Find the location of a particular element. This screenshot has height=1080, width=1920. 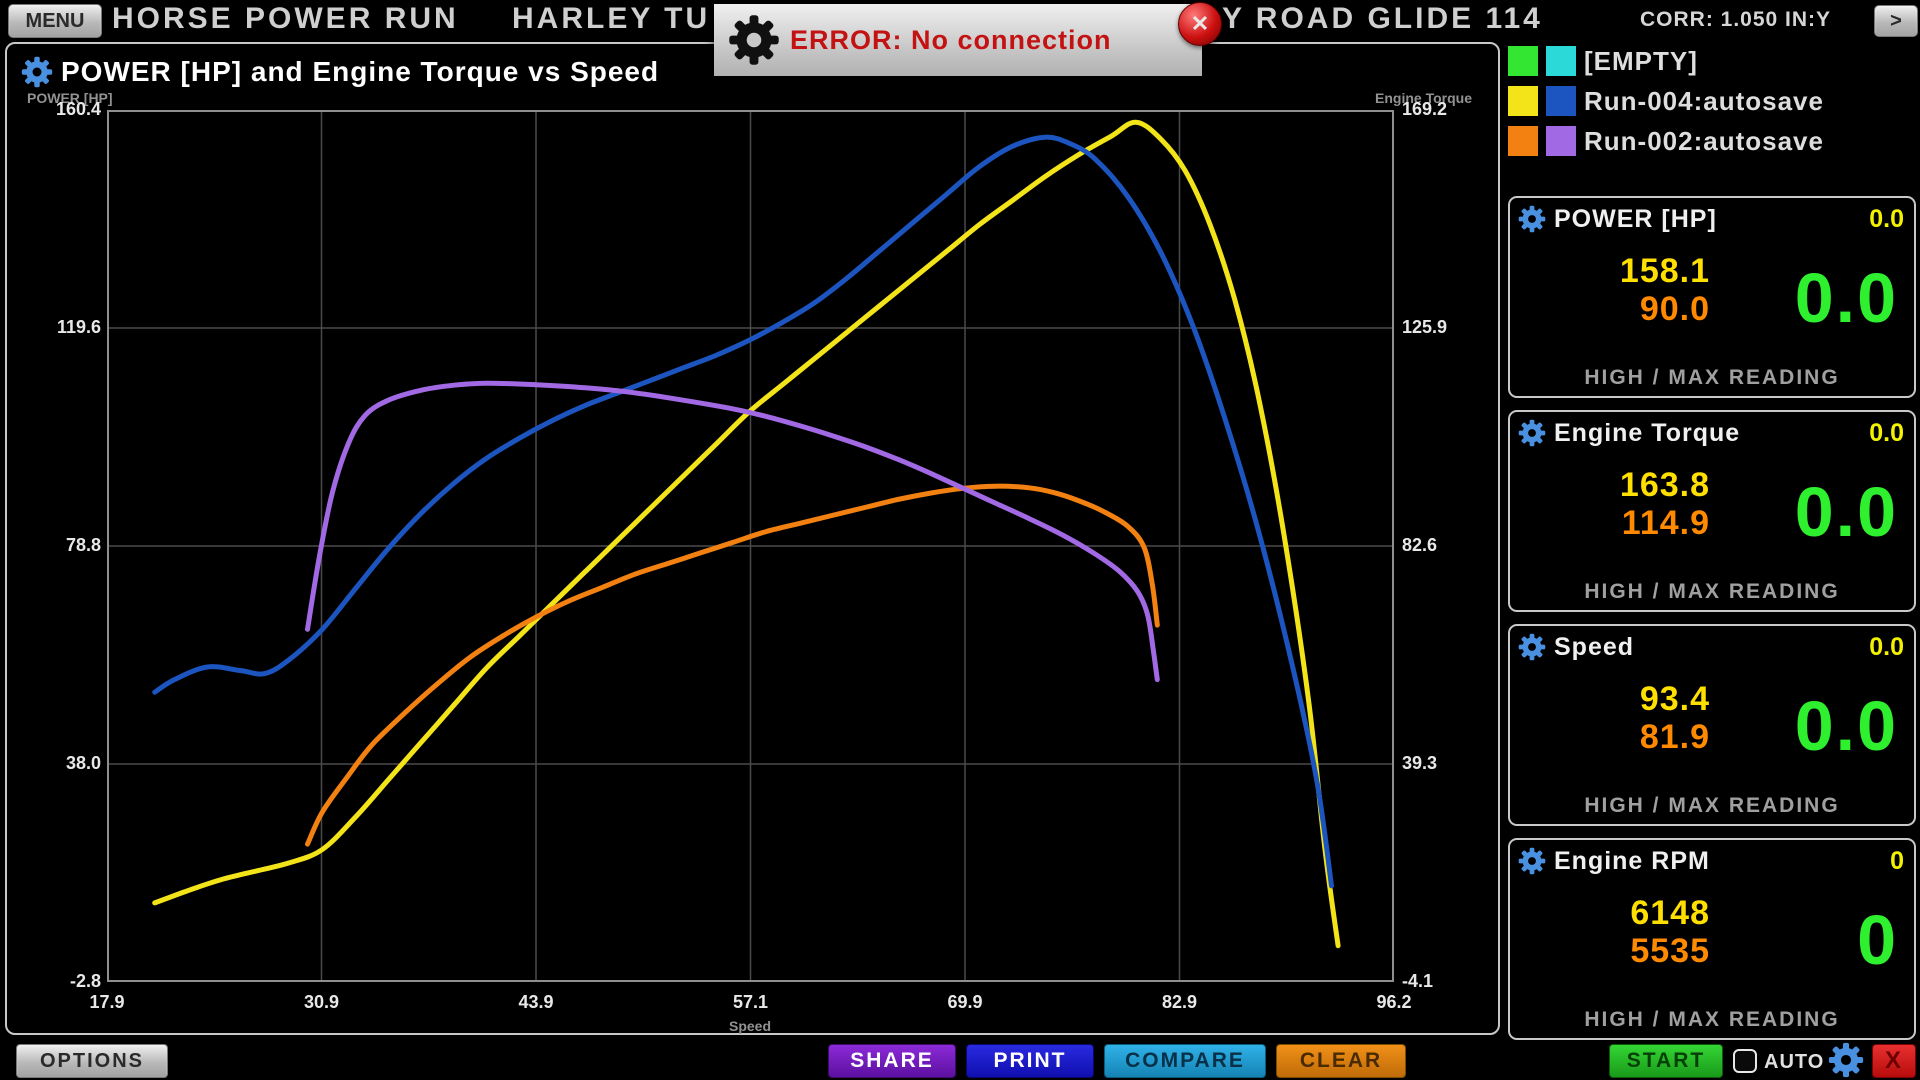

x-tick-label: 43.9 is located at coordinates (536, 1002).